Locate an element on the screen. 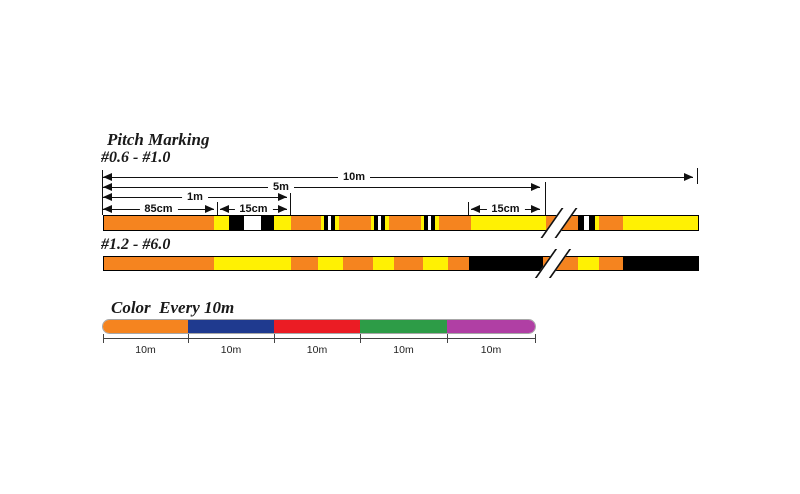 The height and width of the screenshot is (494, 800). color-cycle-bar is located at coordinates (319, 326).